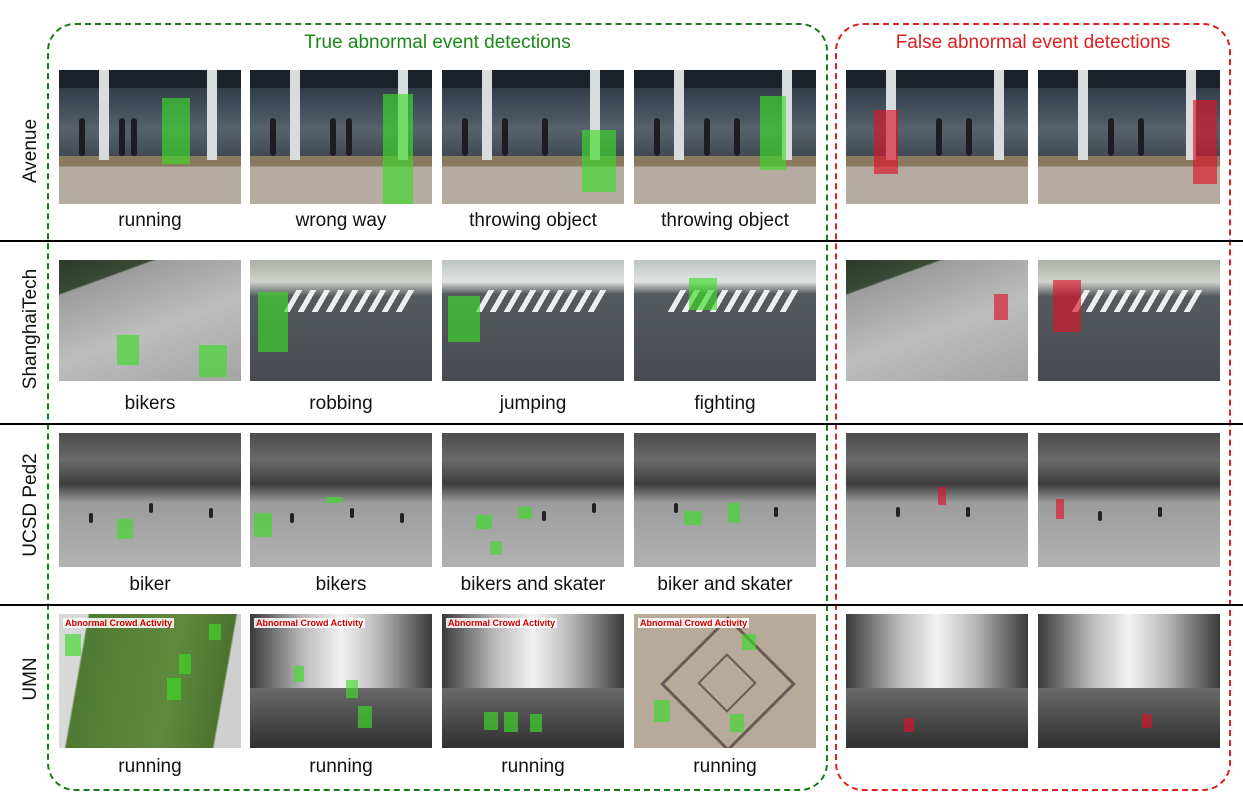  Describe the element at coordinates (533, 681) in the screenshot. I see `umn-frame-3: Abnormal Crowd Activity` at that location.